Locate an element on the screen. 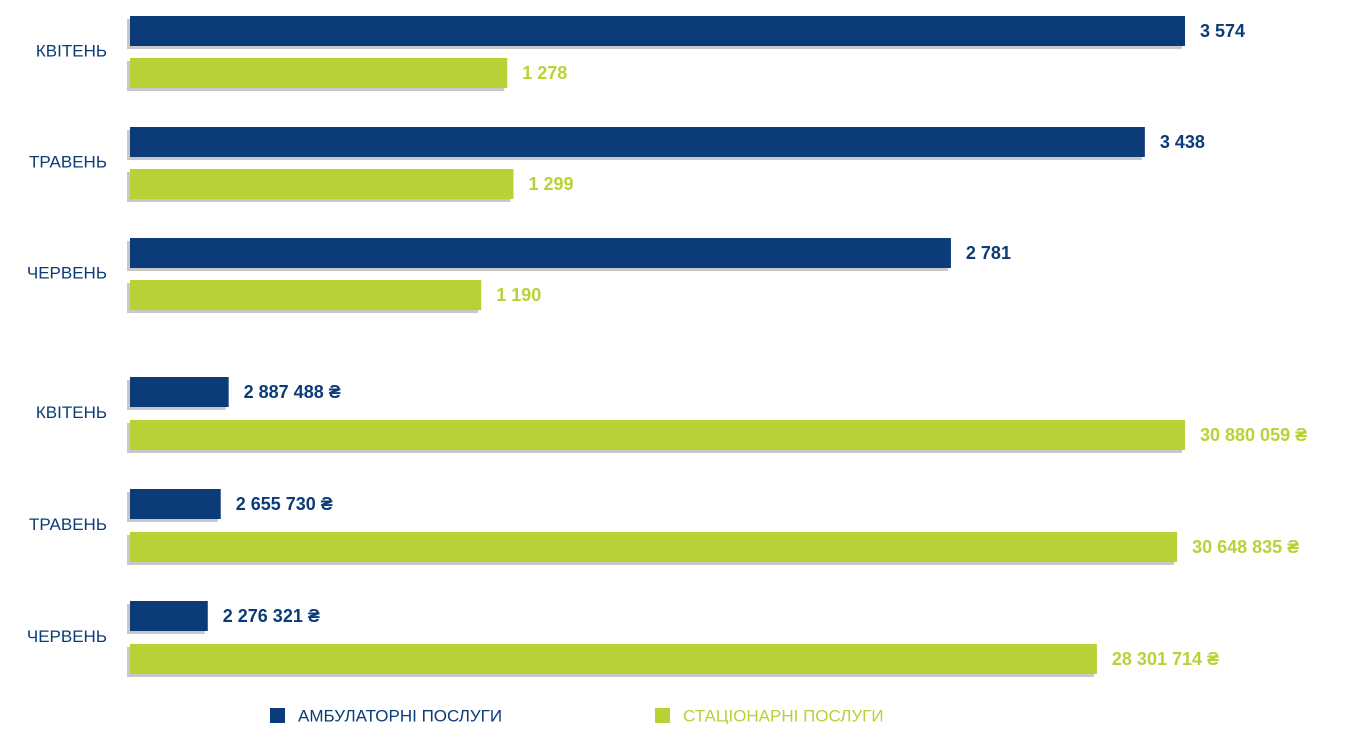 The image size is (1353, 729). value-label: 2 655 730 ₴ is located at coordinates (284, 504).